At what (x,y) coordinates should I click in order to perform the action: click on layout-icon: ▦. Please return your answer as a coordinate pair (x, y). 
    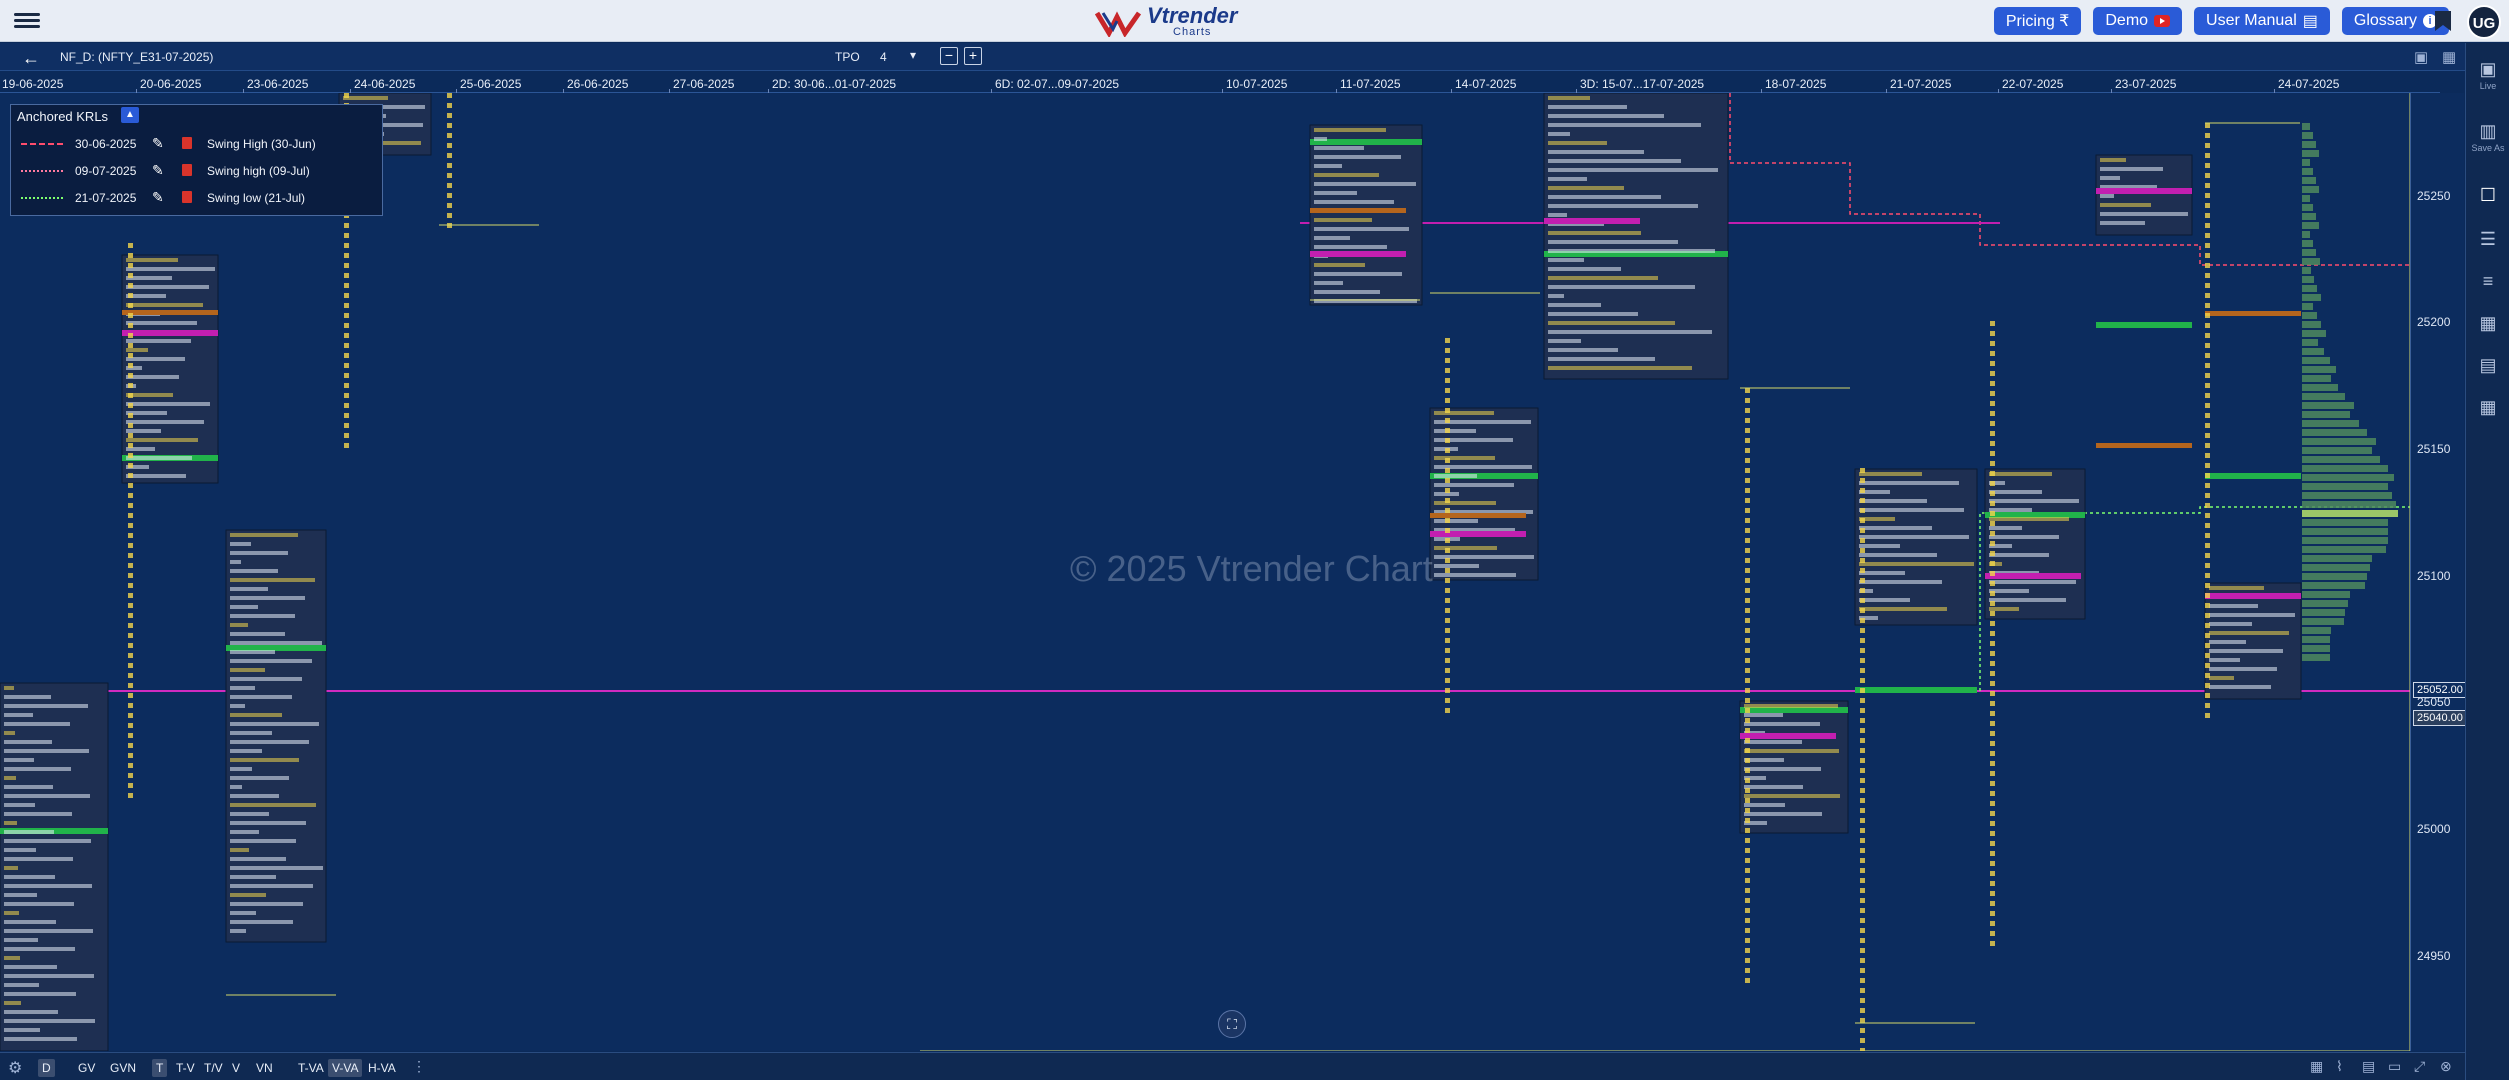
    Looking at the image, I should click on (2488, 407).